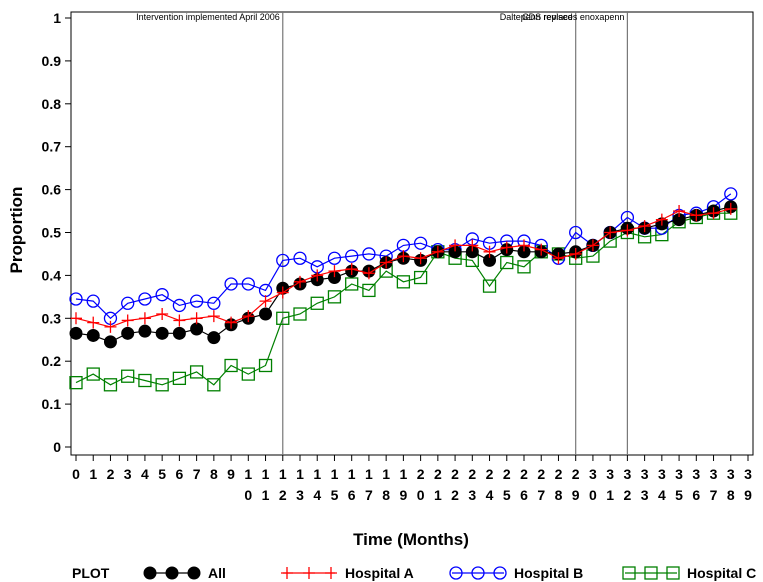  What do you see at coordinates (472, 495) in the screenshot?
I see `x-tick-label-ones: 3` at bounding box center [472, 495].